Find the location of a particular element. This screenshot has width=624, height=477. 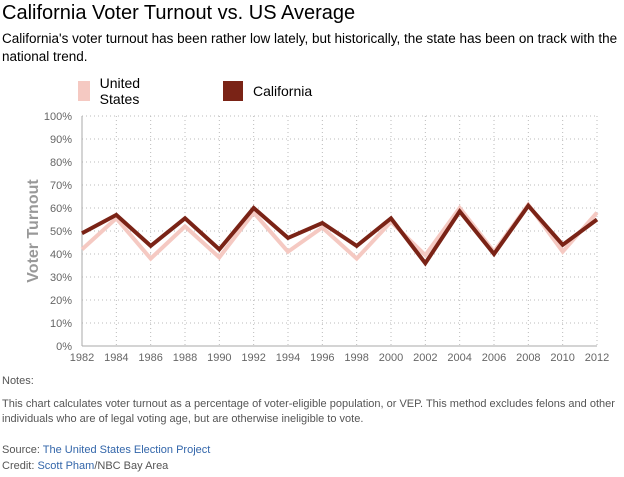

x-tick-label: 2004 is located at coordinates (459, 358).